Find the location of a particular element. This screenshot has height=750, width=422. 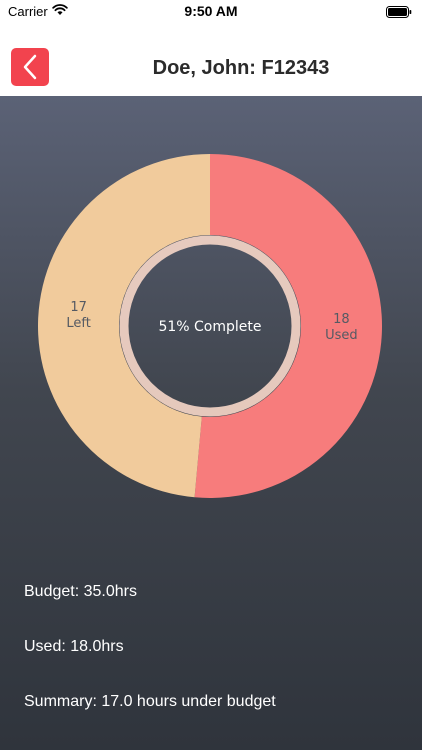

carrier-label: Carrier is located at coordinates (28, 11).